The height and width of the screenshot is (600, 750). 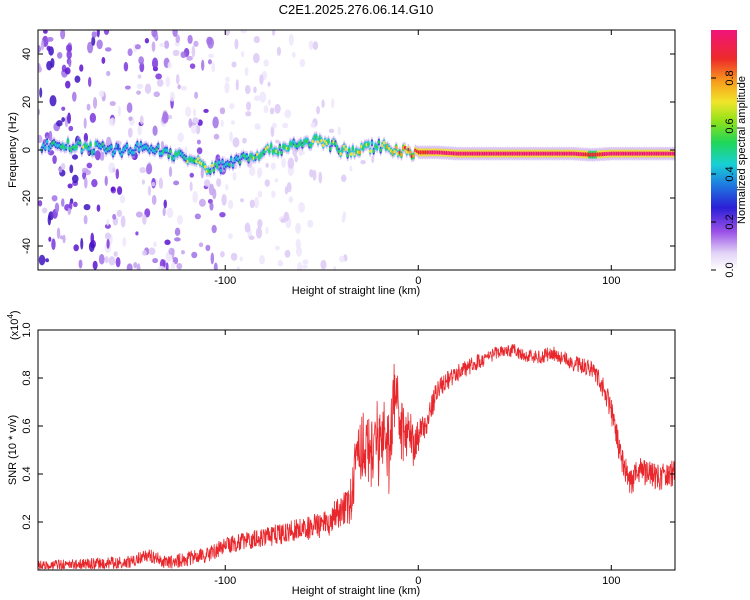 I want to click on chart-title: C2E1.2025.276.06.14.G10, so click(x=356, y=9).